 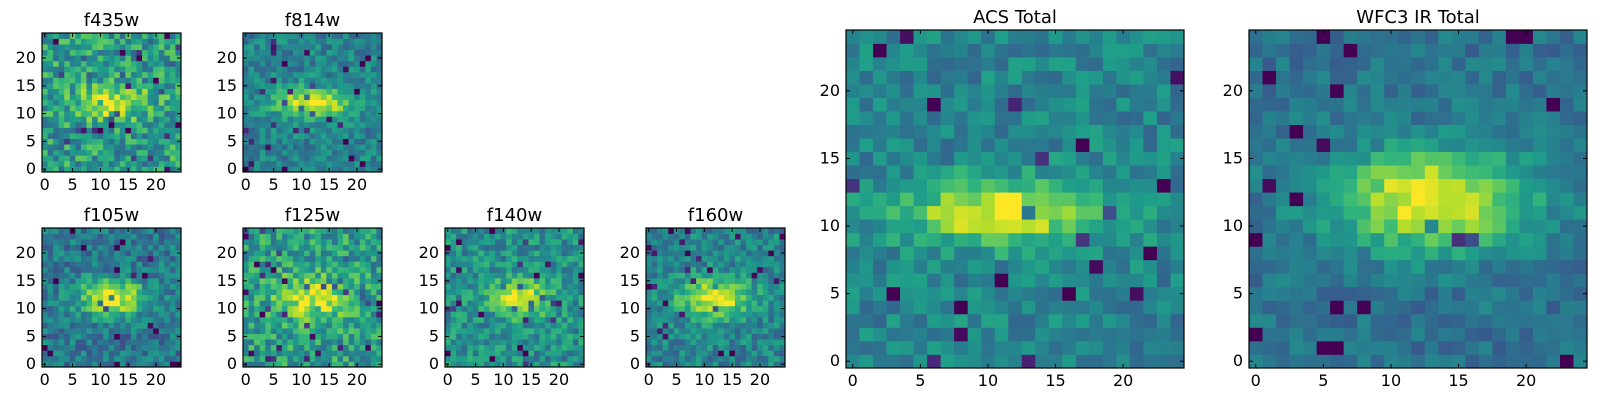 I want to click on y-tick-label: 20, so click(x=227, y=57).